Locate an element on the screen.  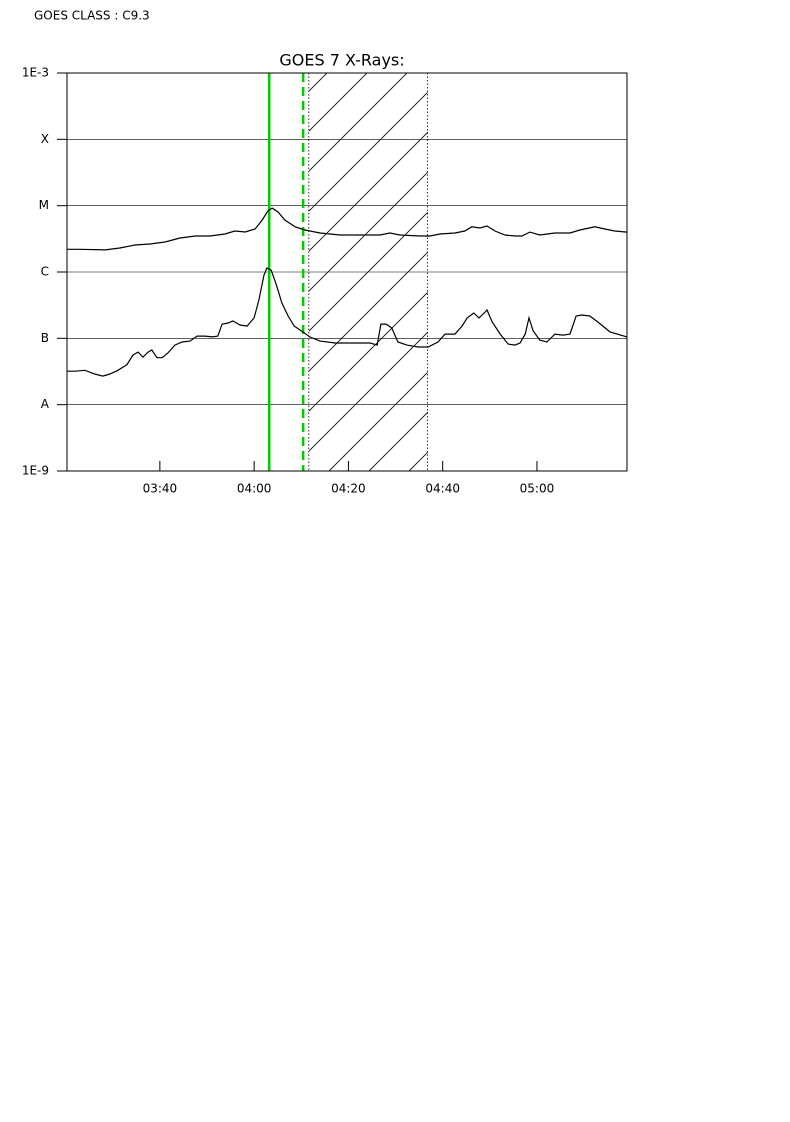
y-tick-label: X is located at coordinates (45, 139).